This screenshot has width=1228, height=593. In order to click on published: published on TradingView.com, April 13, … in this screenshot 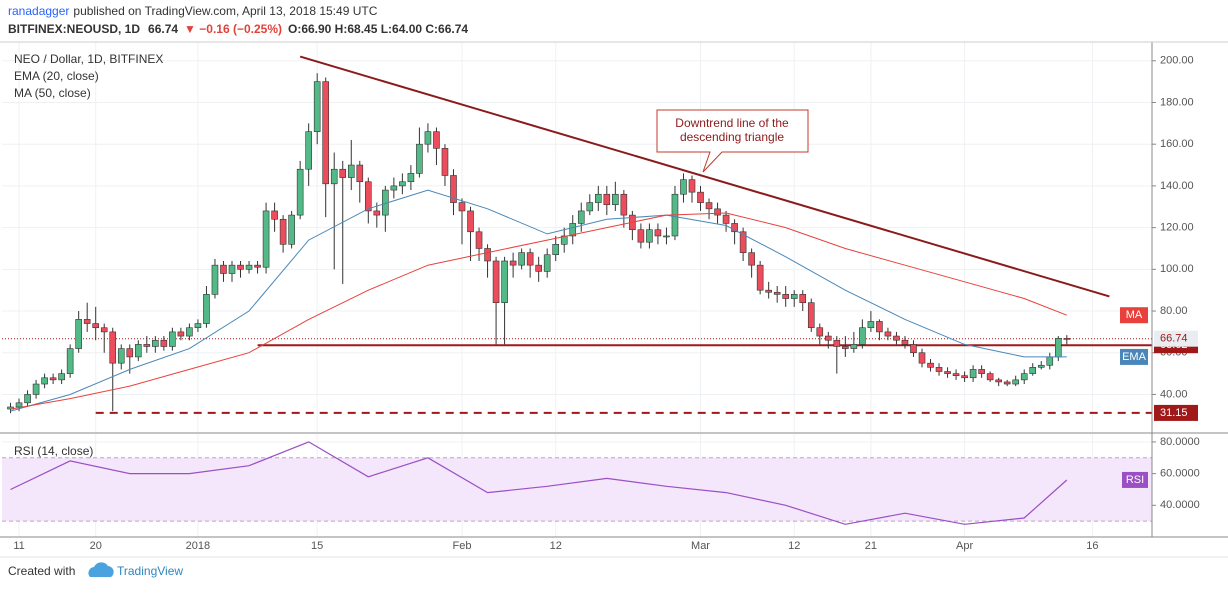, I will do `click(225, 11)`.